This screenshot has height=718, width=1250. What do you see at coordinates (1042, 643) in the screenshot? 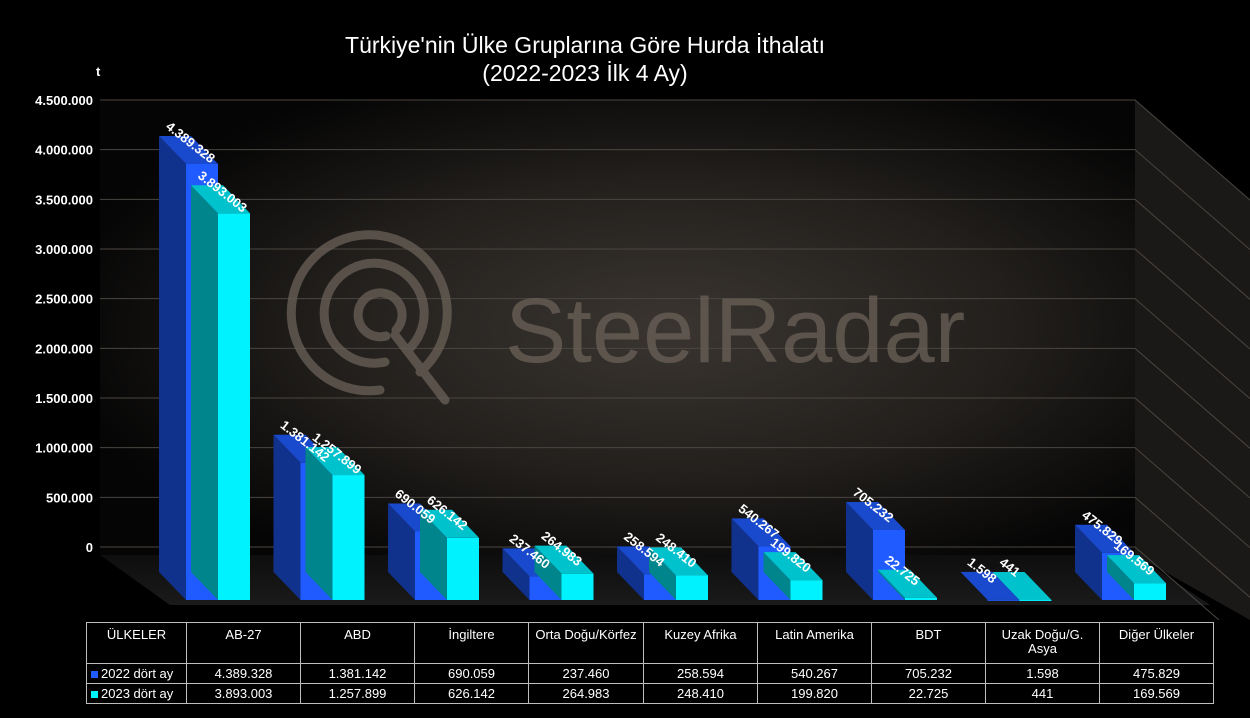
I see `table-col-header: Uzak Doğu/G. Asya` at bounding box center [1042, 643].